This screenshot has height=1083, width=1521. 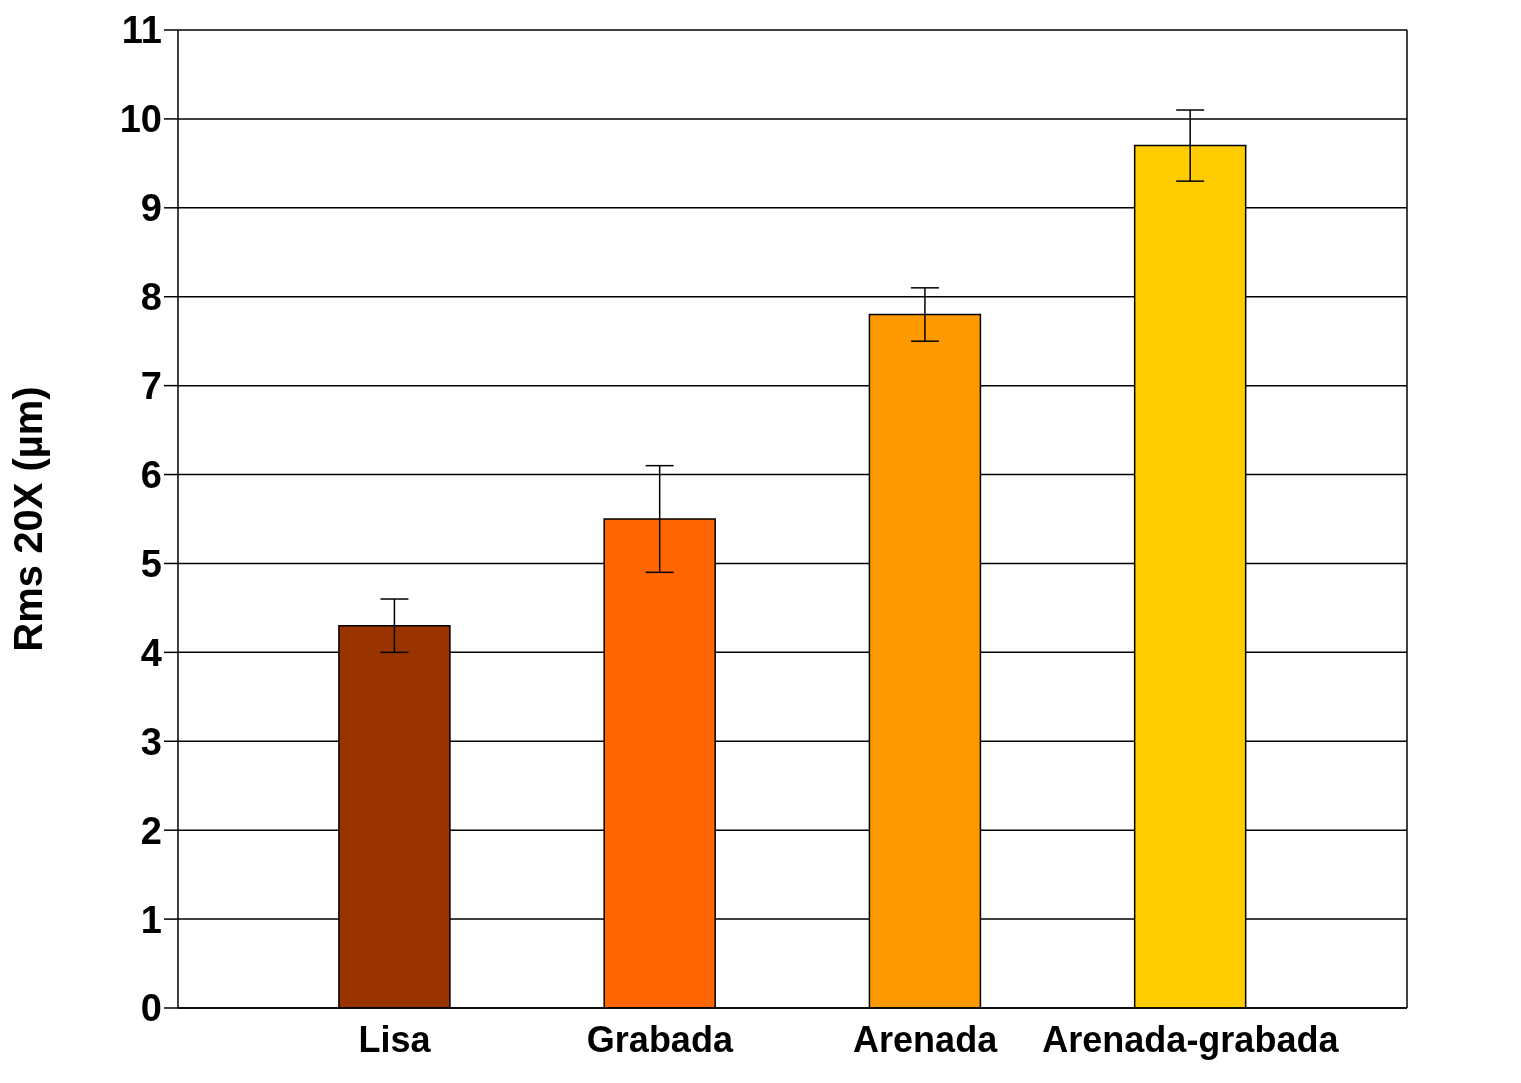 I want to click on y-axis-title: Rms 20X (µm), so click(x=28, y=519).